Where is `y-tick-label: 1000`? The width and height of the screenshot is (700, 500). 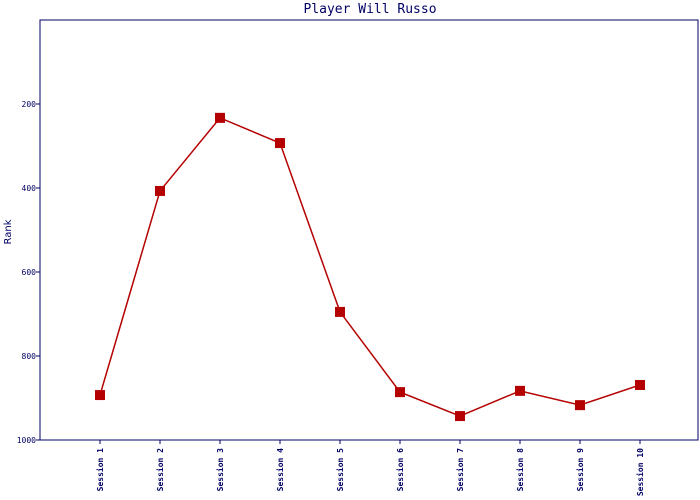 y-tick-label: 1000 is located at coordinates (26, 440).